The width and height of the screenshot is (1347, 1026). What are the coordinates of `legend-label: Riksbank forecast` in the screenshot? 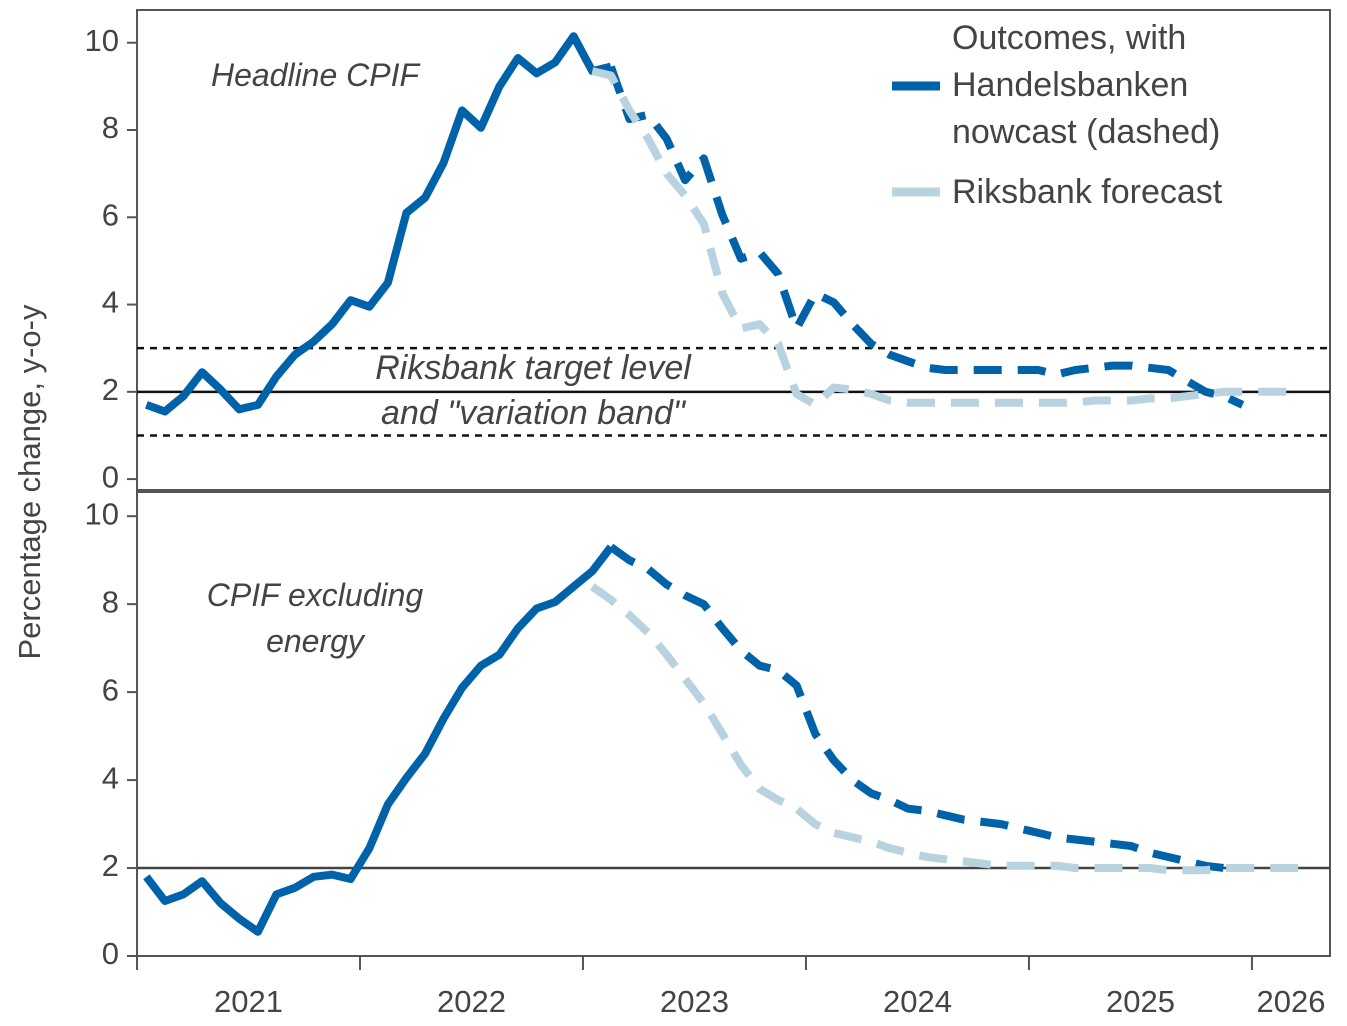 It's located at (1087, 192).